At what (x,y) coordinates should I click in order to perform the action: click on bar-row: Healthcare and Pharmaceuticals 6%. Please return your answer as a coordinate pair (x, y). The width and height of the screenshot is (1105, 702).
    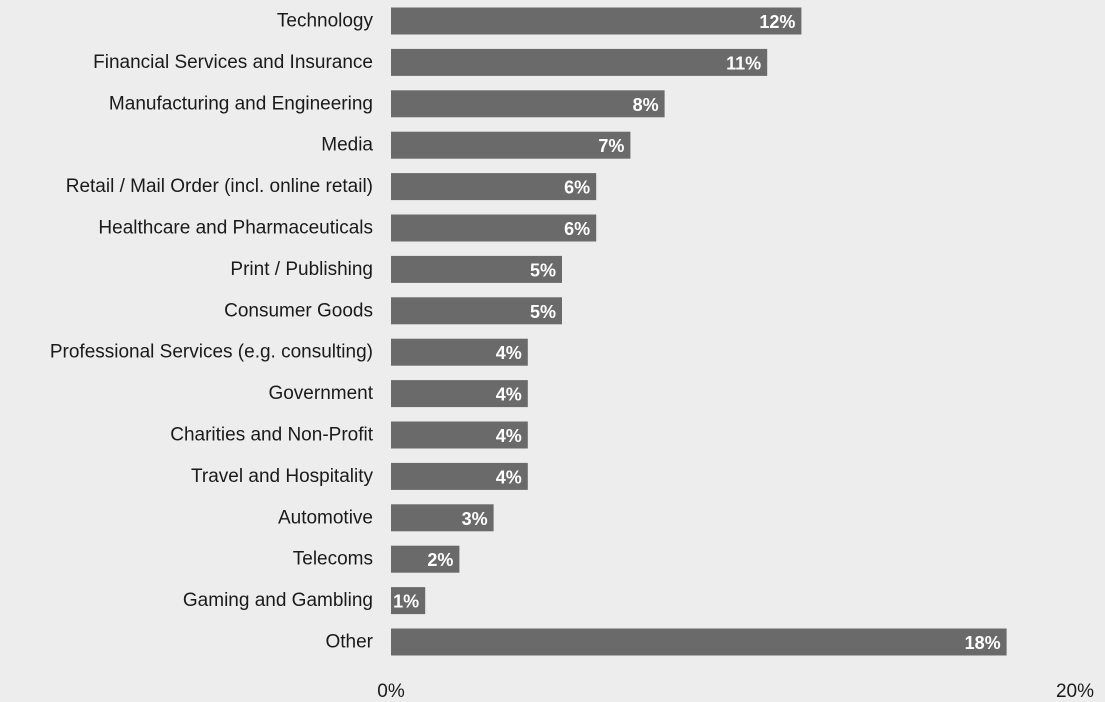
    Looking at the image, I should click on (347, 228).